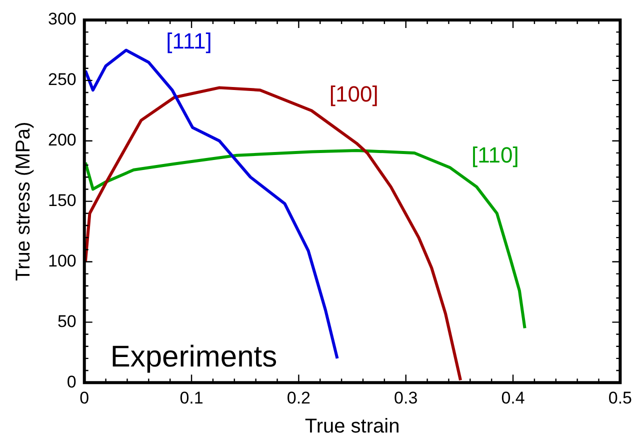 The image size is (638, 443). I want to click on y-tick-label: 200, so click(62, 140).